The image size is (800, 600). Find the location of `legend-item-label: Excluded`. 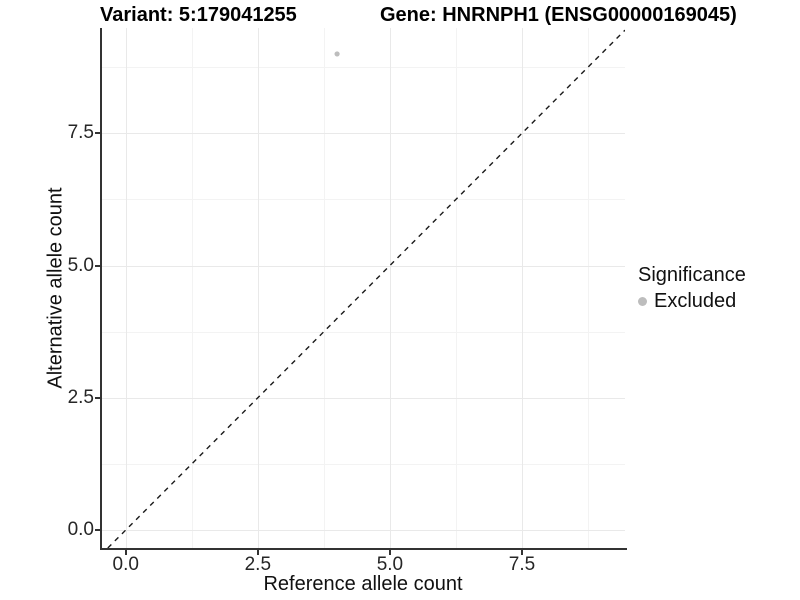

legend-item-label: Excluded is located at coordinates (695, 301).